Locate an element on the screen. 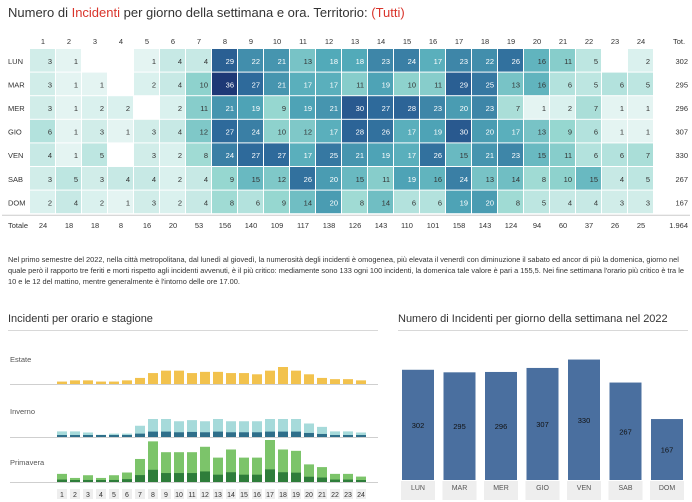  hour-header: 17 is located at coordinates (459, 41).